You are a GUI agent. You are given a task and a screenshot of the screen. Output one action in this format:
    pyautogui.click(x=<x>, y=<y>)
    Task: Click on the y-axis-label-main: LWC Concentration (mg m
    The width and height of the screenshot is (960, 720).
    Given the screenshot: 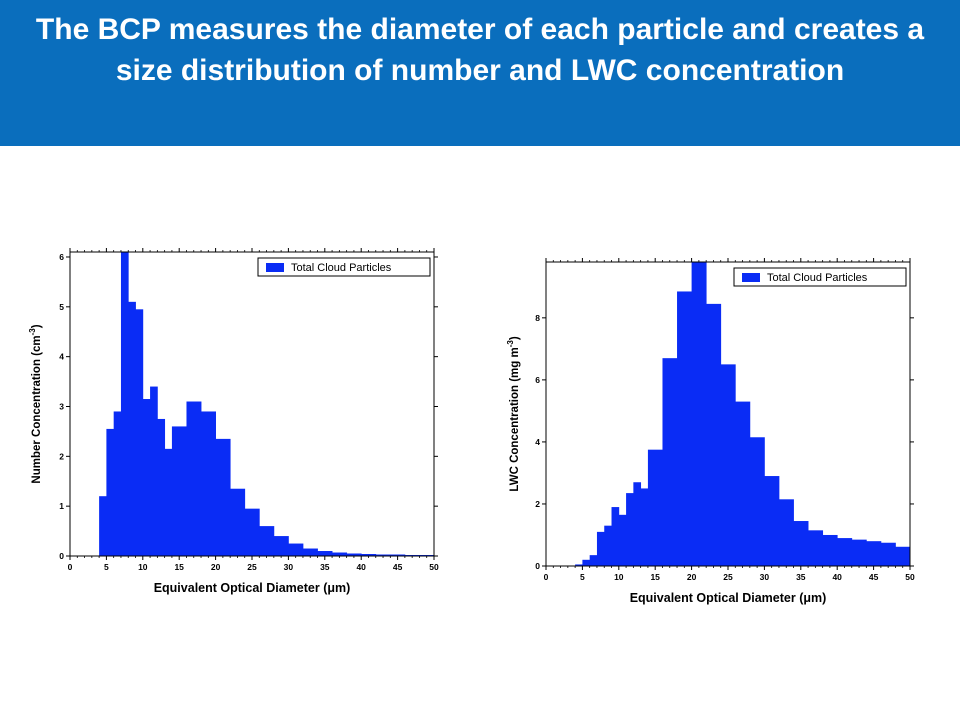 What is the action you would take?
    pyautogui.click(x=515, y=419)
    